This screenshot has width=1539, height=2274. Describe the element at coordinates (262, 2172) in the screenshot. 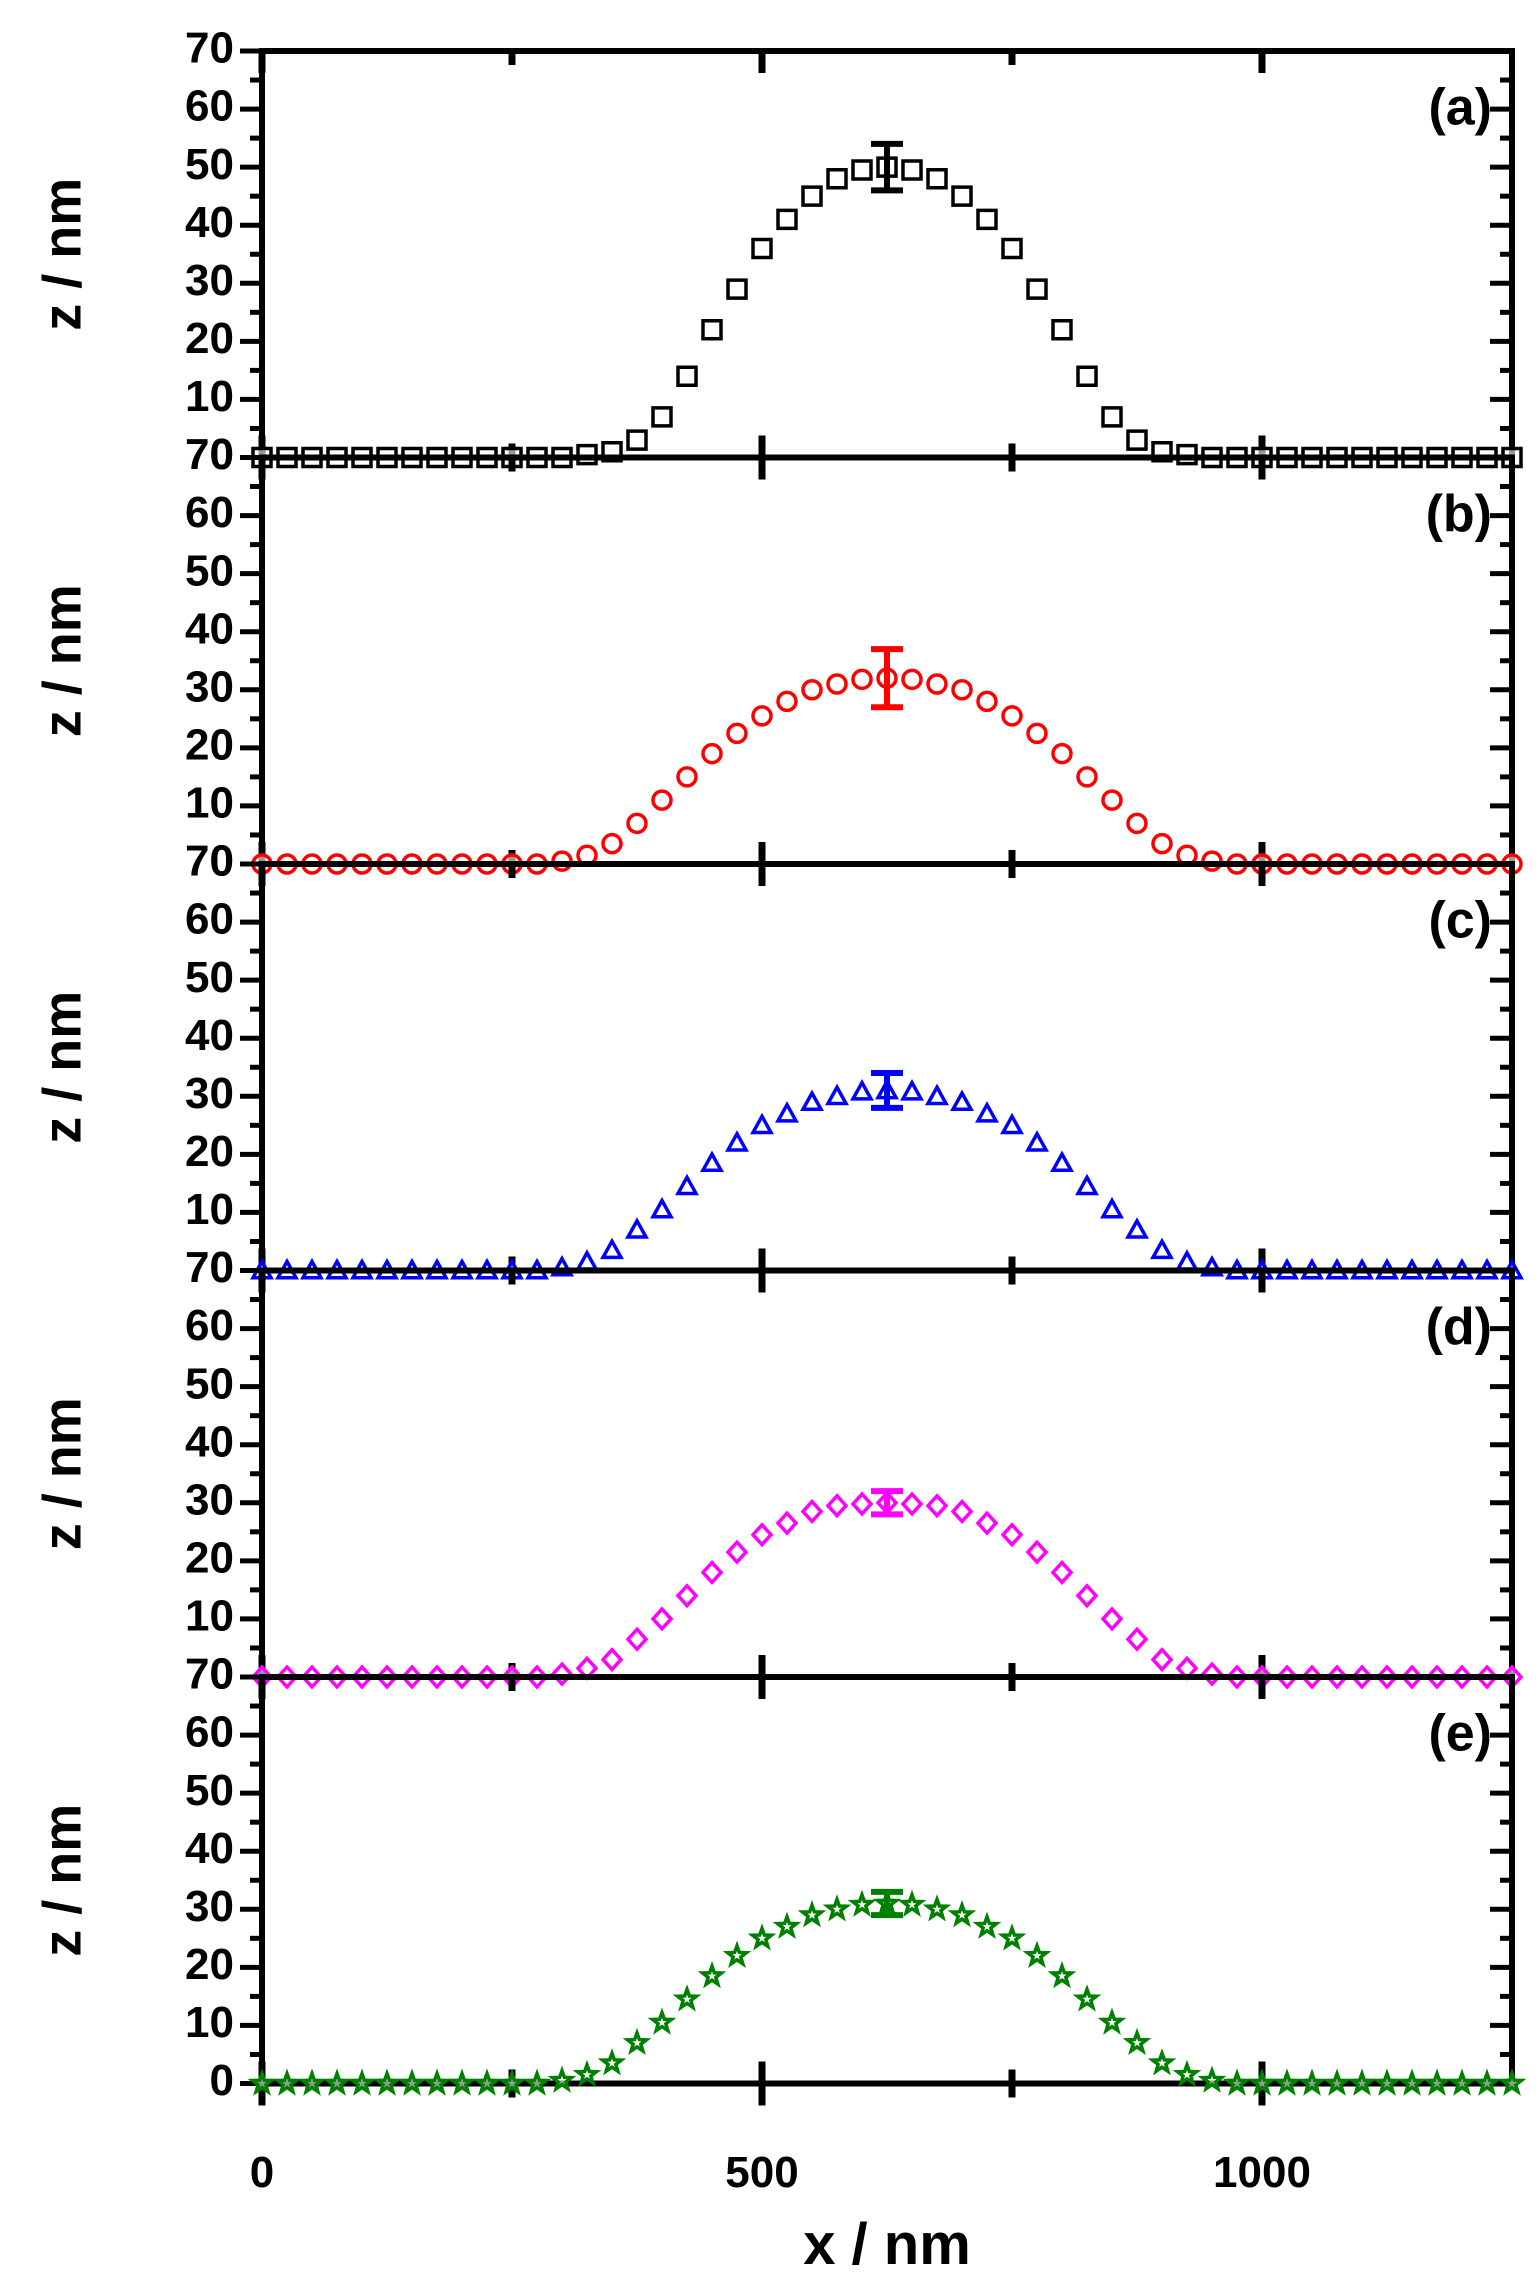

I see `x-tick-label: 0` at that location.